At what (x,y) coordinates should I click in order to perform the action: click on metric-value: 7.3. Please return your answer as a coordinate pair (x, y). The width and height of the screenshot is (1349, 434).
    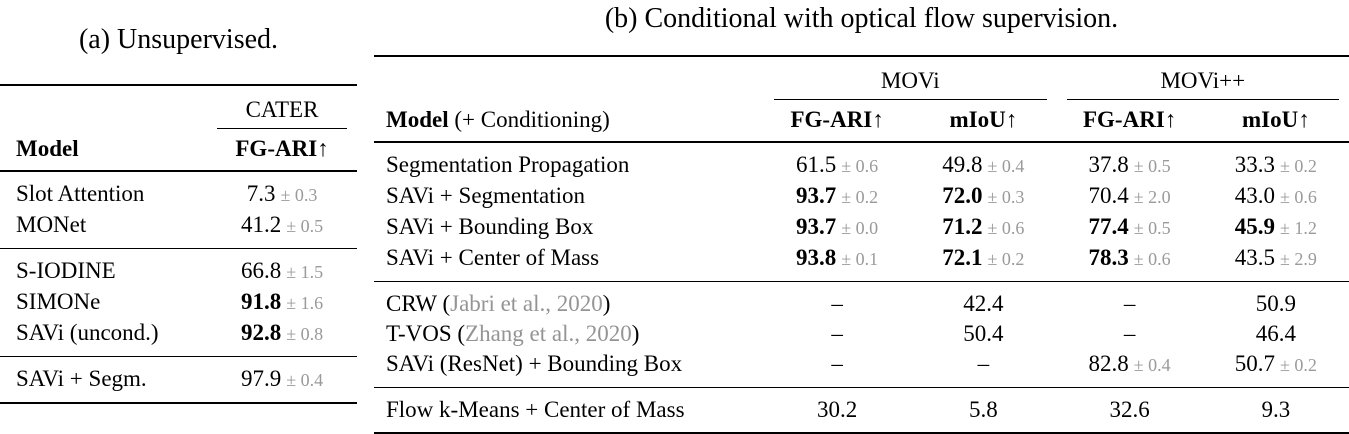
    Looking at the image, I should click on (261, 193).